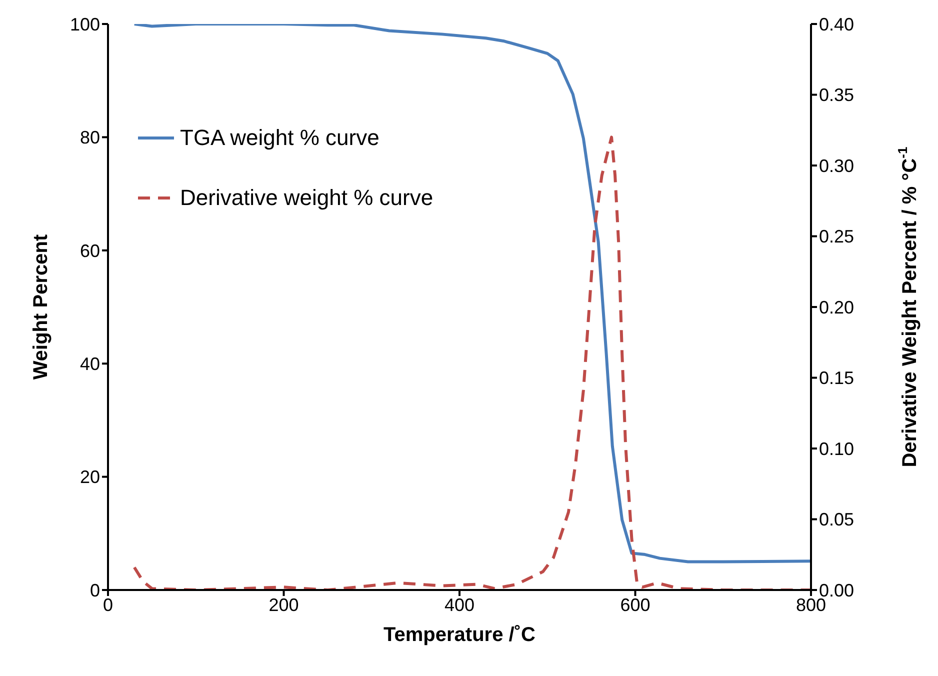 This screenshot has width=938, height=676. Describe the element at coordinates (41, 307) in the screenshot. I see `y-axis-title: Weight Percent` at that location.